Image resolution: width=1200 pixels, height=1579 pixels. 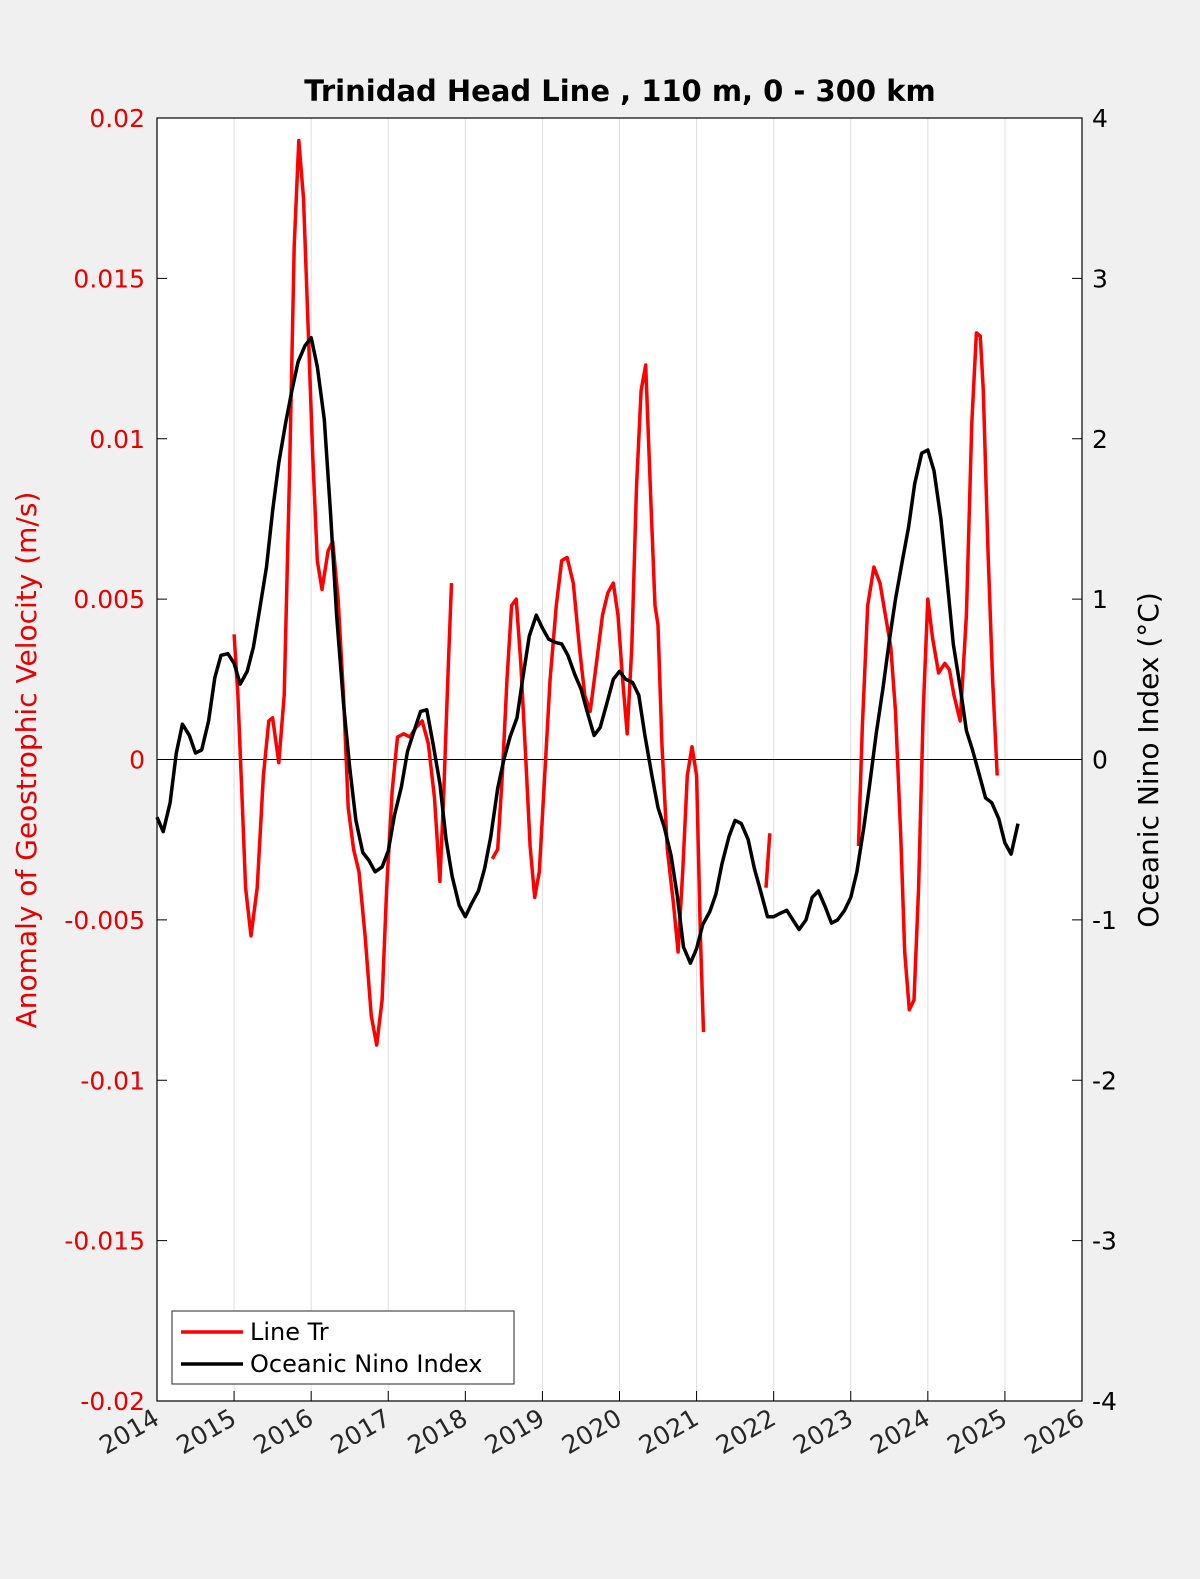 I want to click on left-y-tick-label: -0.005, so click(x=104, y=920).